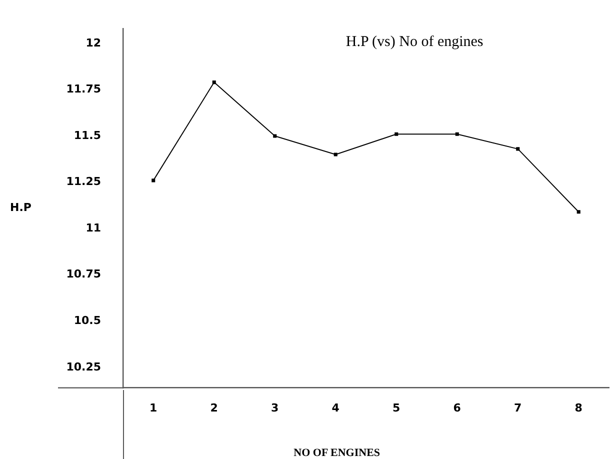 The height and width of the screenshot is (459, 614). What do you see at coordinates (275, 407) in the screenshot?
I see `x-tick-label: 3` at bounding box center [275, 407].